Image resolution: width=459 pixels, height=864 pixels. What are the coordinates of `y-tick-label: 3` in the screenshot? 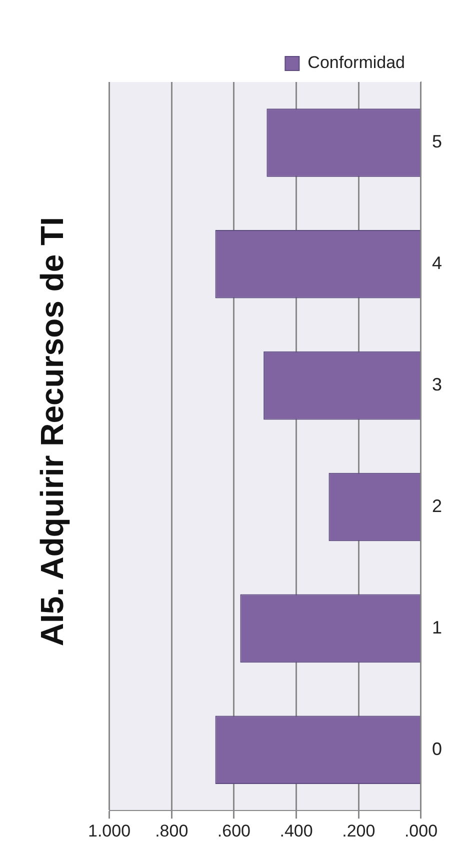 It's located at (437, 384).